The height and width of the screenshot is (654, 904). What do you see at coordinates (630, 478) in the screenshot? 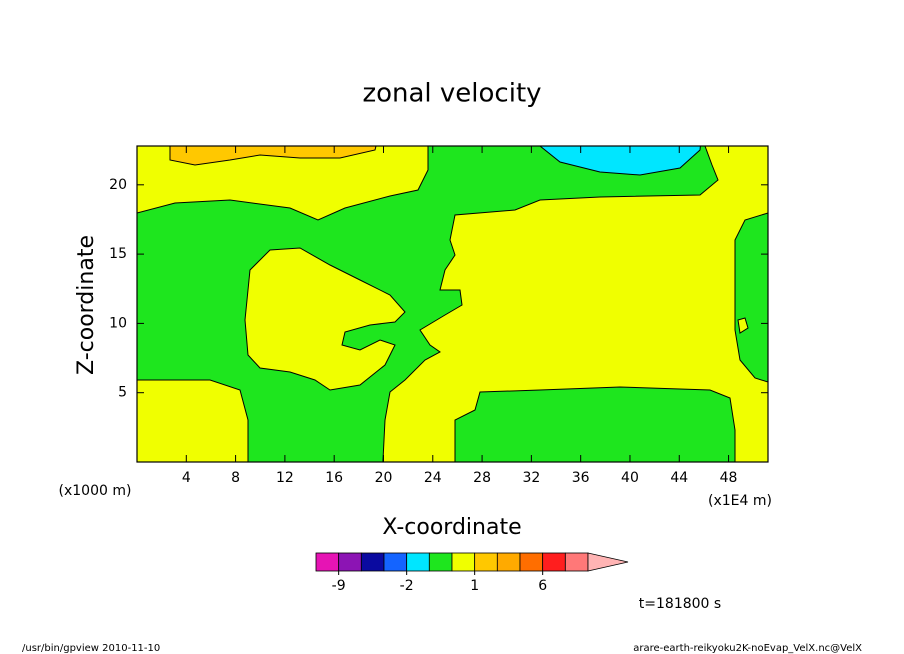
I see `x-tick-label: 40` at bounding box center [630, 478].